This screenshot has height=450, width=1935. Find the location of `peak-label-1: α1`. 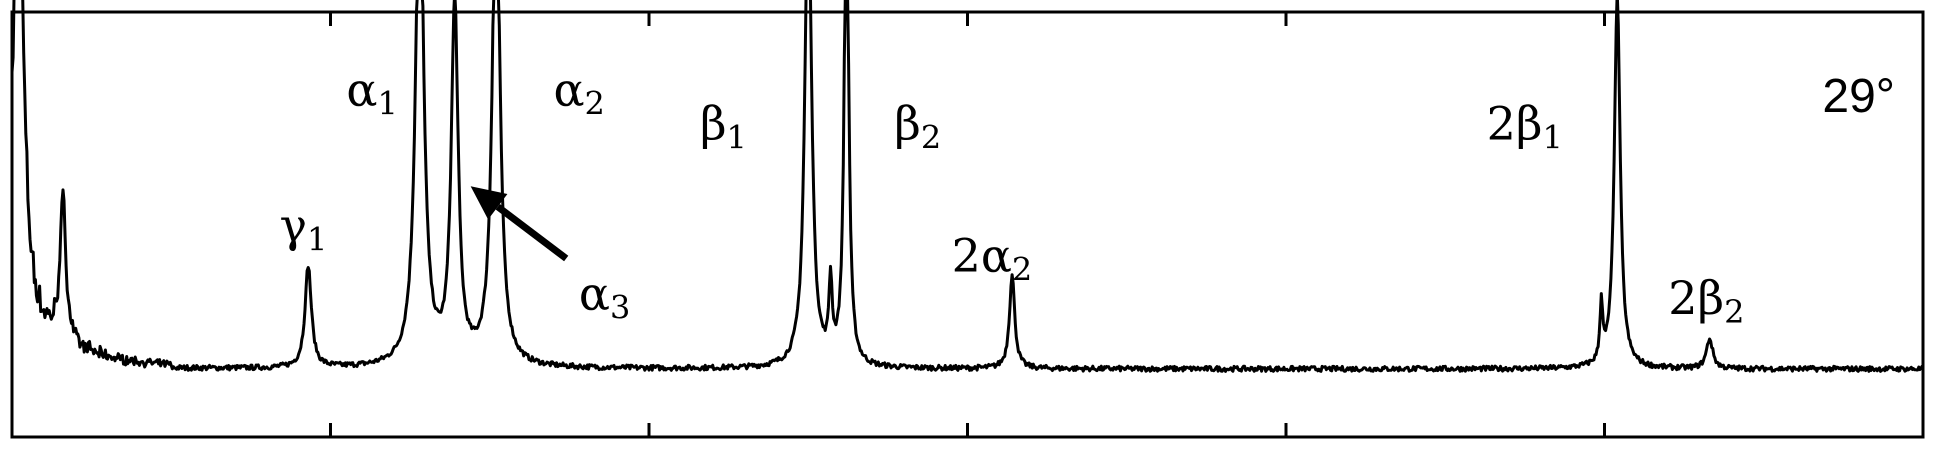

peak-label-1: α1 is located at coordinates (371, 93).